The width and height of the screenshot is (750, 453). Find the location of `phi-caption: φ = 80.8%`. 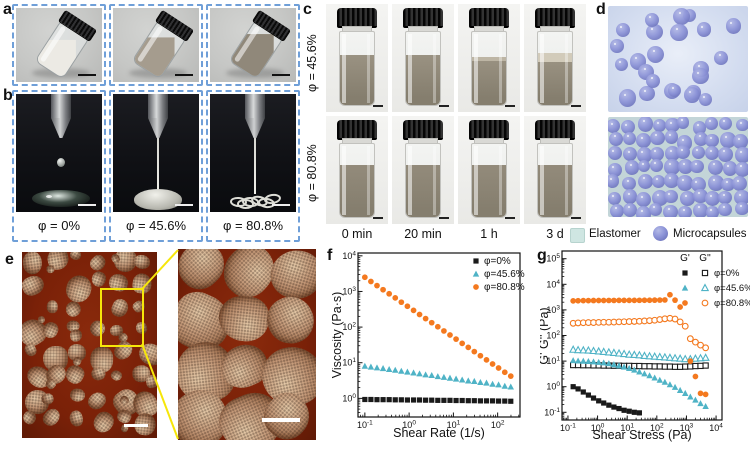

phi-caption: φ = 80.8% is located at coordinates (253, 225).